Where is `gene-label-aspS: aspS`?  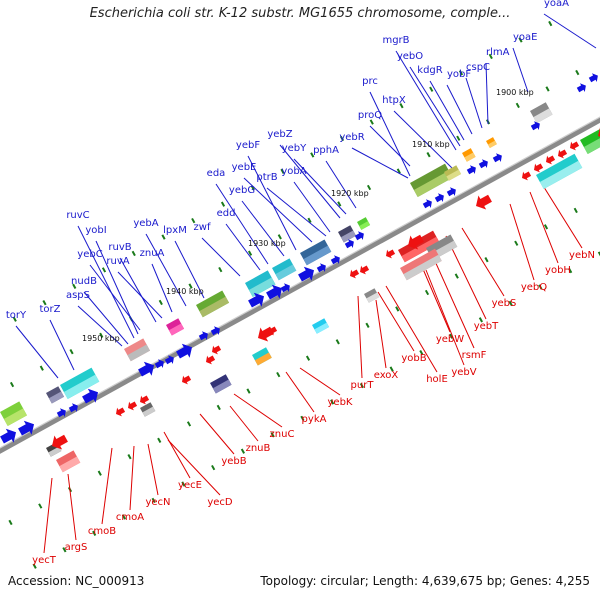
gene-label-aspS: aspS is located at coordinates (78, 295).